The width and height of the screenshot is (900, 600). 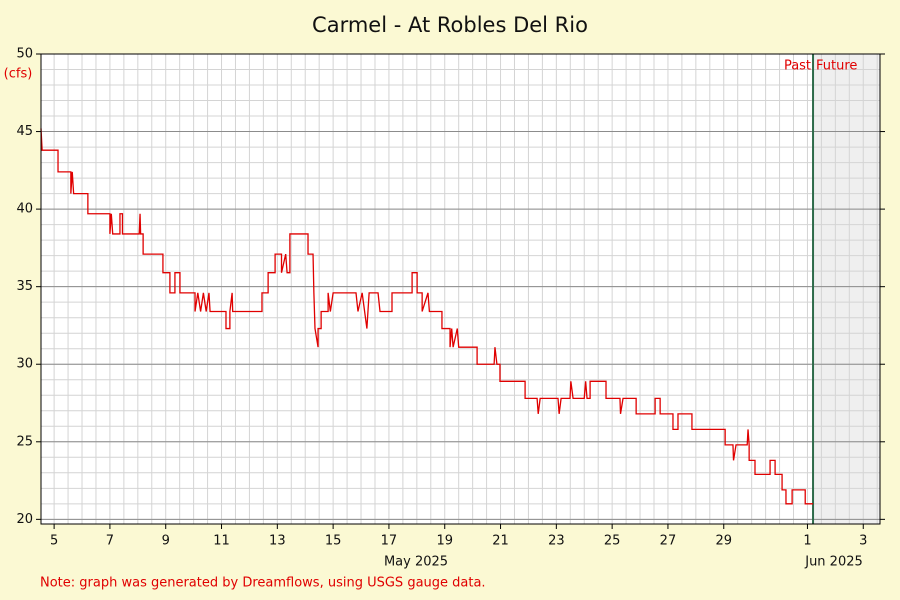 What do you see at coordinates (833, 562) in the screenshot?
I see `month-label: Jun 2025` at bounding box center [833, 562].